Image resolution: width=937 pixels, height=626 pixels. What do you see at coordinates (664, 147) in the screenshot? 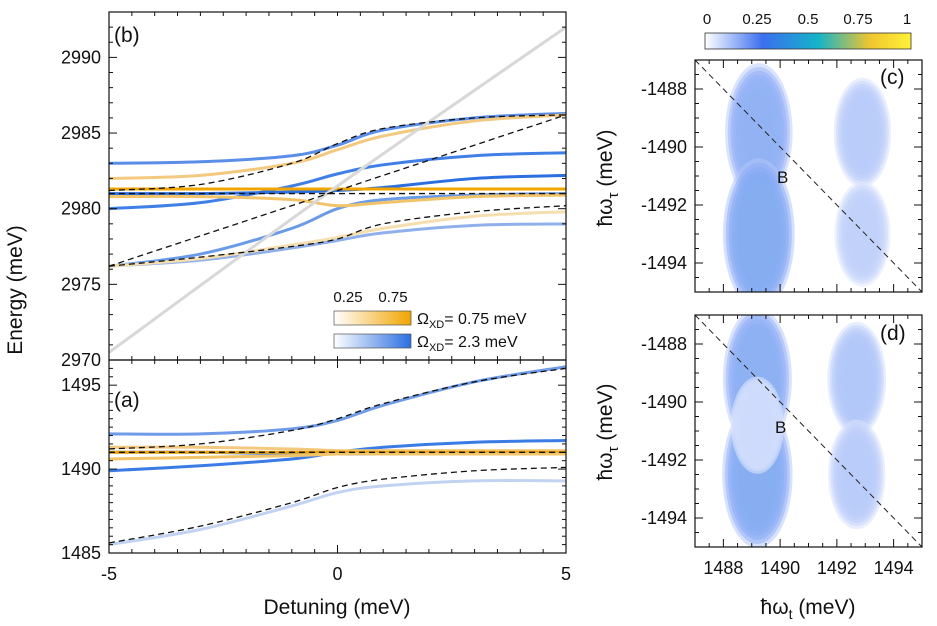
I see `ytick-label-c-1: -1490` at bounding box center [664, 147].